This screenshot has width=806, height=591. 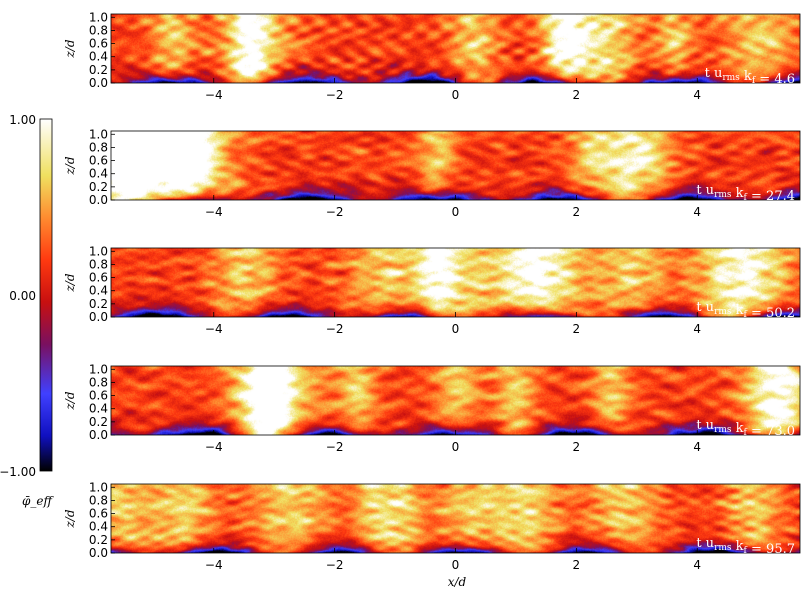 What do you see at coordinates (745, 546) in the screenshot?
I see `panel-time-label: t urms kf = 95.7` at bounding box center [745, 546].